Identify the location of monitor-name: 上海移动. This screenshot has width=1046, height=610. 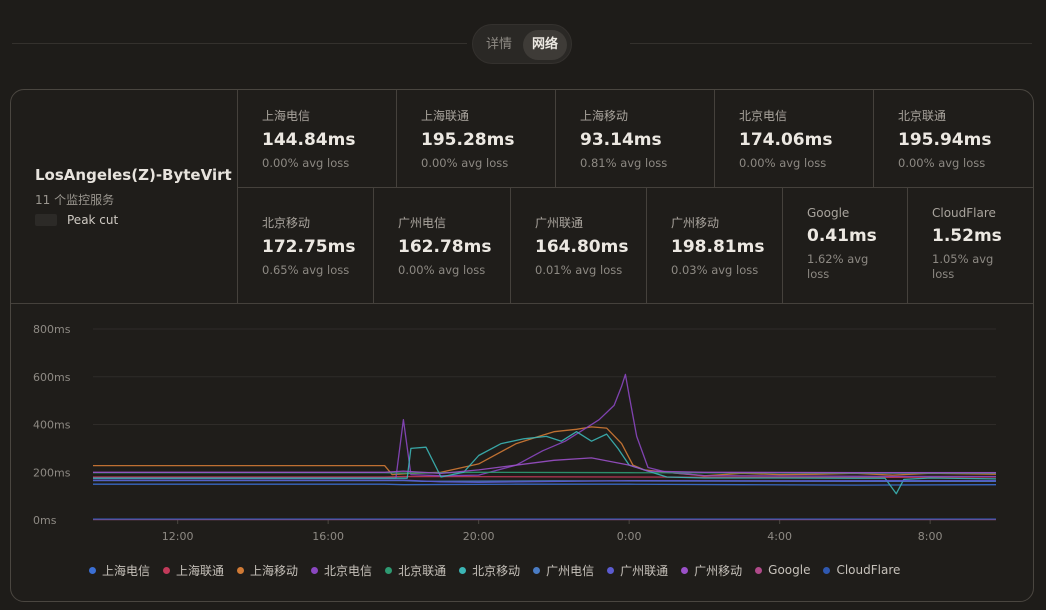
(604, 116).